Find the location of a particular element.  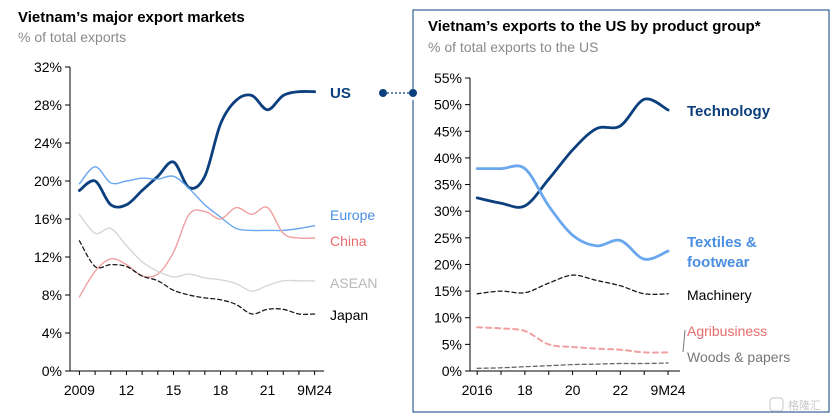

series-label-woods: Woods & papers is located at coordinates (738, 357).